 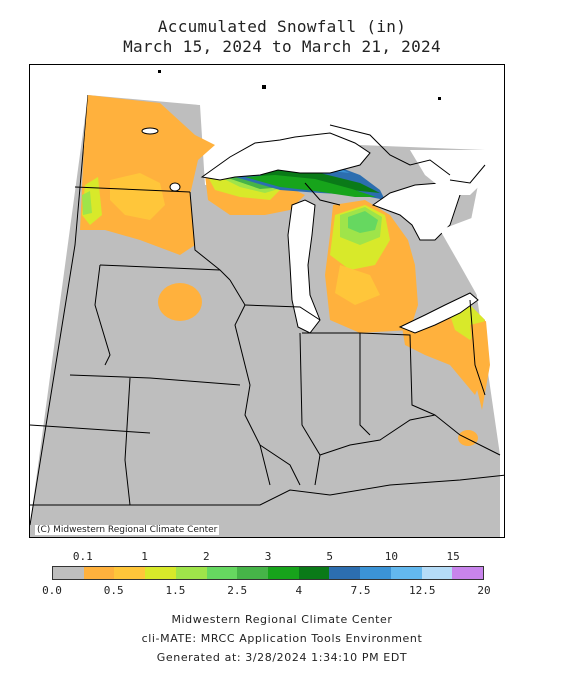 What do you see at coordinates (144, 556) in the screenshot?
I see `legend-top-label: 1` at bounding box center [144, 556].